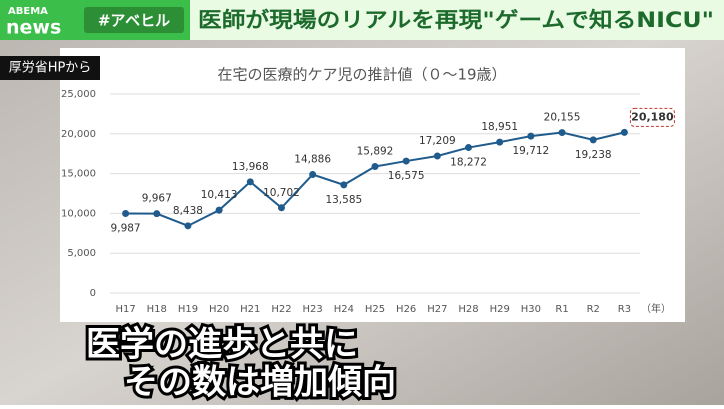 The image size is (724, 409). Describe the element at coordinates (593, 155) in the screenshot. I see `value-label: 19,238` at that location.